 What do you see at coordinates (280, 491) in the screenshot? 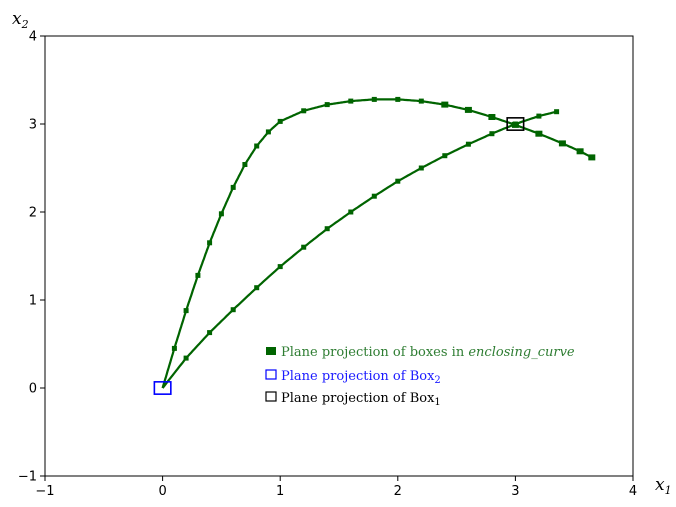
I see `x-tick-label: 1` at bounding box center [280, 491].